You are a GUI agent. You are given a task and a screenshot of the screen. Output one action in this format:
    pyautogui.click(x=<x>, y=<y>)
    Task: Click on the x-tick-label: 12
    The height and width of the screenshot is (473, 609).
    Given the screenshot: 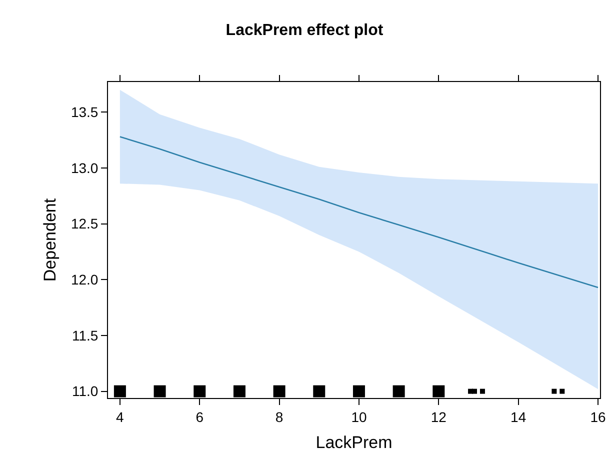 What is the action you would take?
    pyautogui.click(x=438, y=416)
    